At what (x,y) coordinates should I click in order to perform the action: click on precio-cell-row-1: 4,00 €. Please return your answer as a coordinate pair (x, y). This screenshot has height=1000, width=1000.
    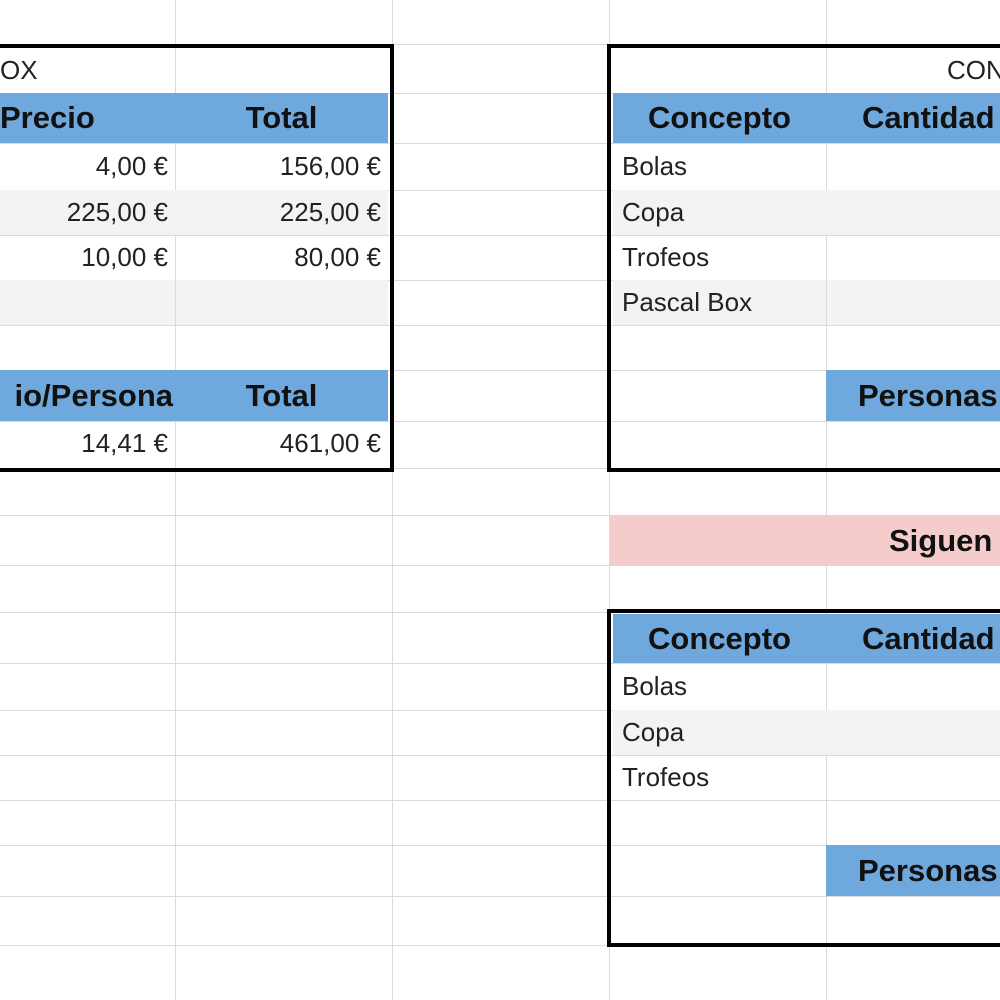
    Looking at the image, I should click on (131, 166).